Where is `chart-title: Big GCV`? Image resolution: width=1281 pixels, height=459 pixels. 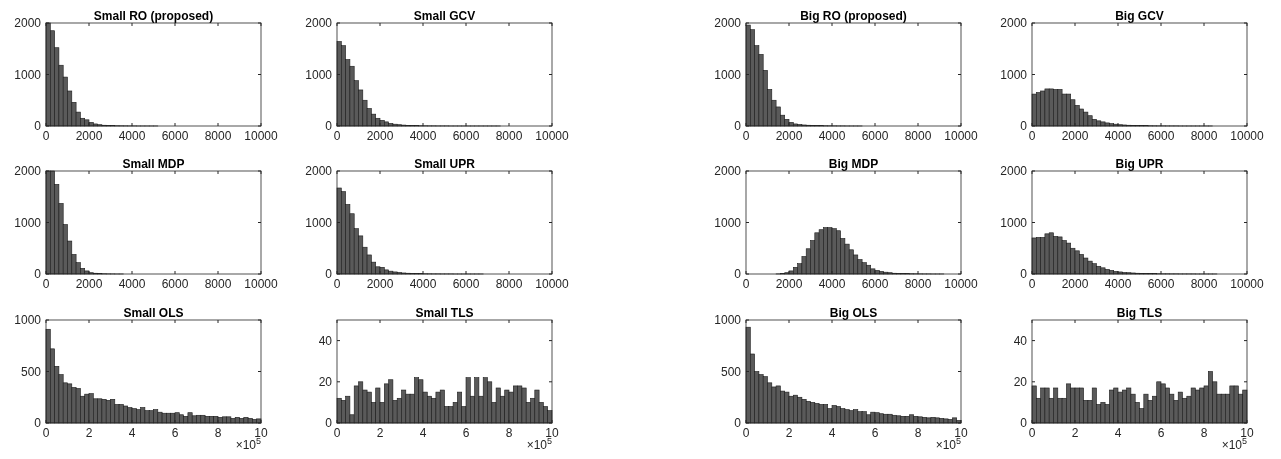 chart-title: Big GCV is located at coordinates (1139, 16).